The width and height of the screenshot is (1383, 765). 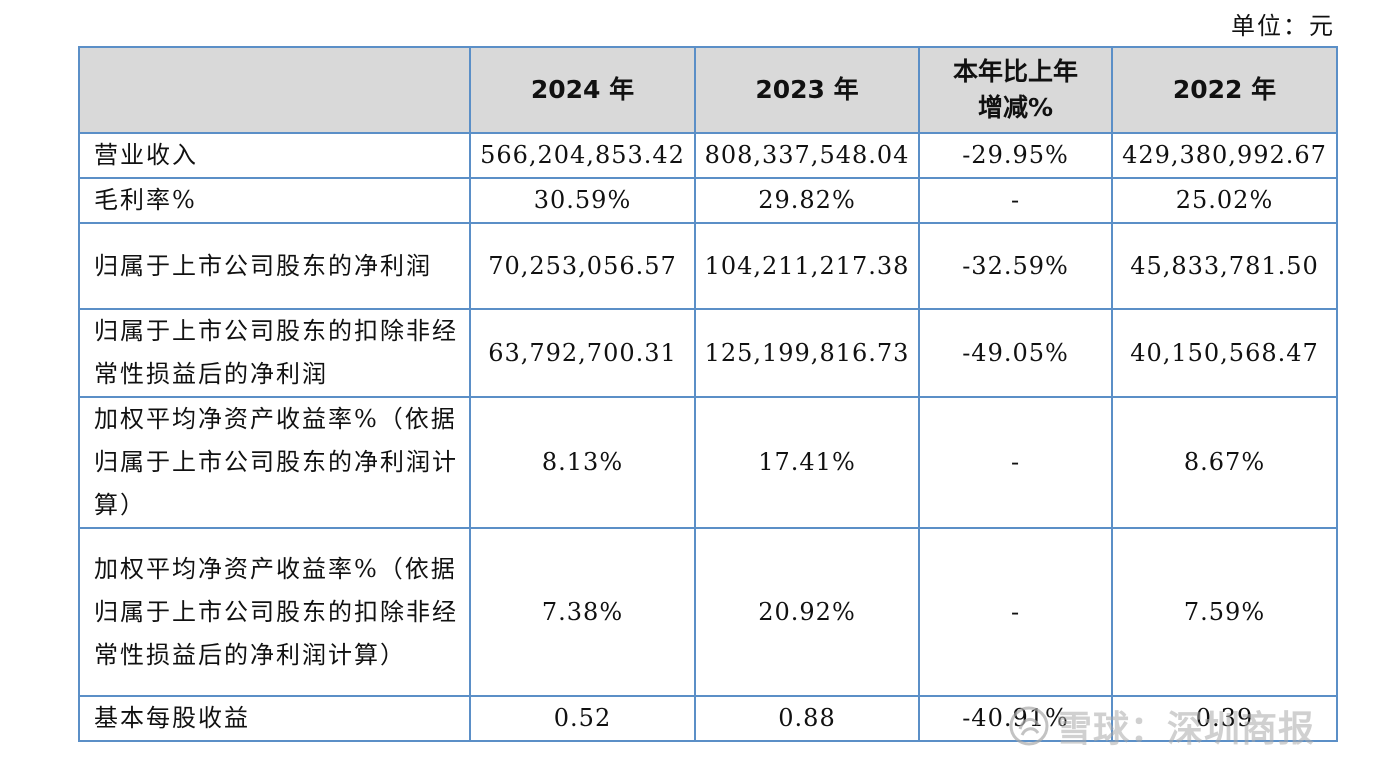 I want to click on row-label: 毛利率%, so click(x=274, y=200).